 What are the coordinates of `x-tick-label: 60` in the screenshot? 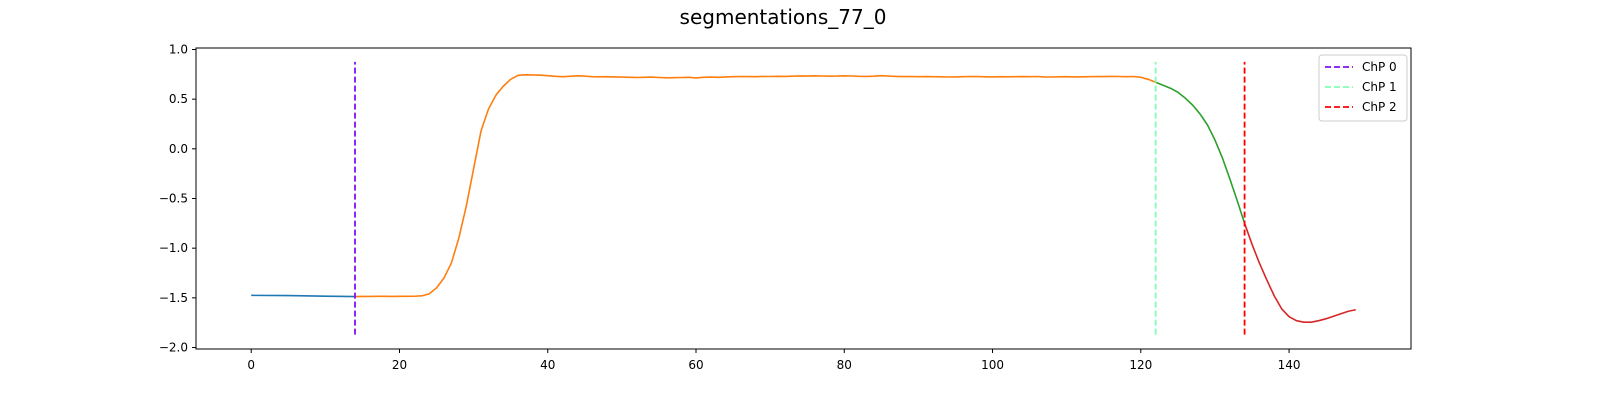 It's located at (695, 365).